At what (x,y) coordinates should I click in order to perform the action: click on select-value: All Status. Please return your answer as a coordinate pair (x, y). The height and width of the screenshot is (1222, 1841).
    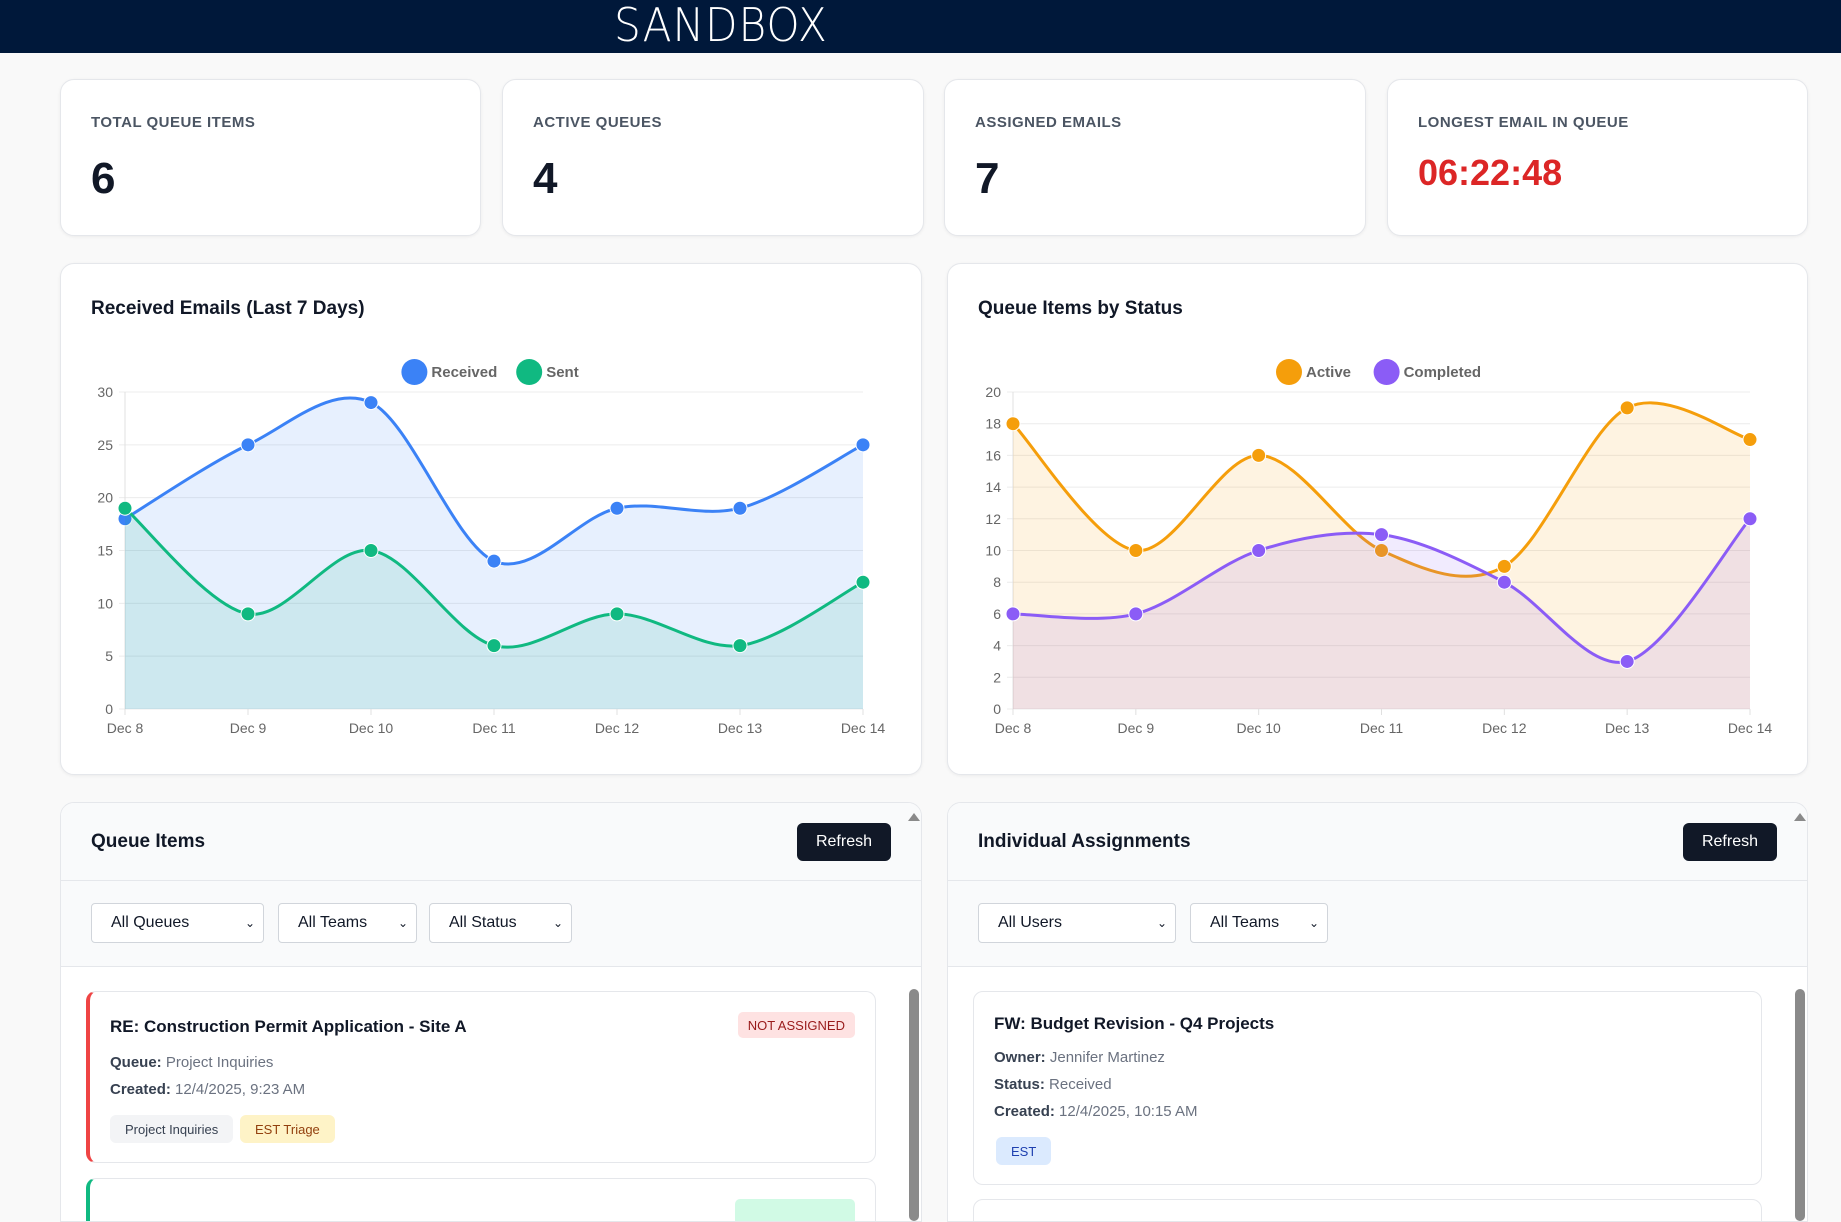
    Looking at the image, I should click on (483, 922).